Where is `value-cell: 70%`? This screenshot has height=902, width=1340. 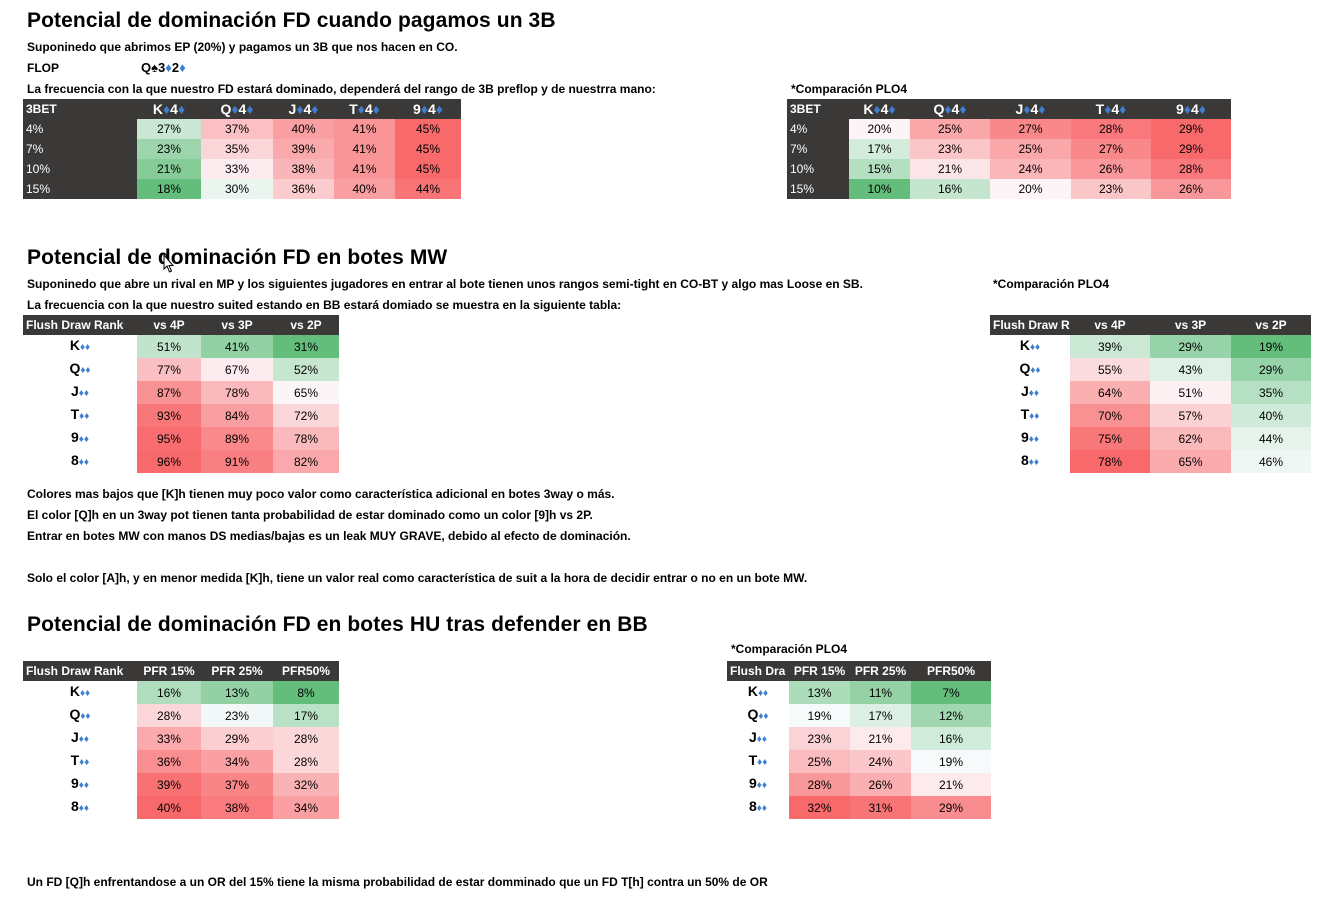 value-cell: 70% is located at coordinates (1110, 415).